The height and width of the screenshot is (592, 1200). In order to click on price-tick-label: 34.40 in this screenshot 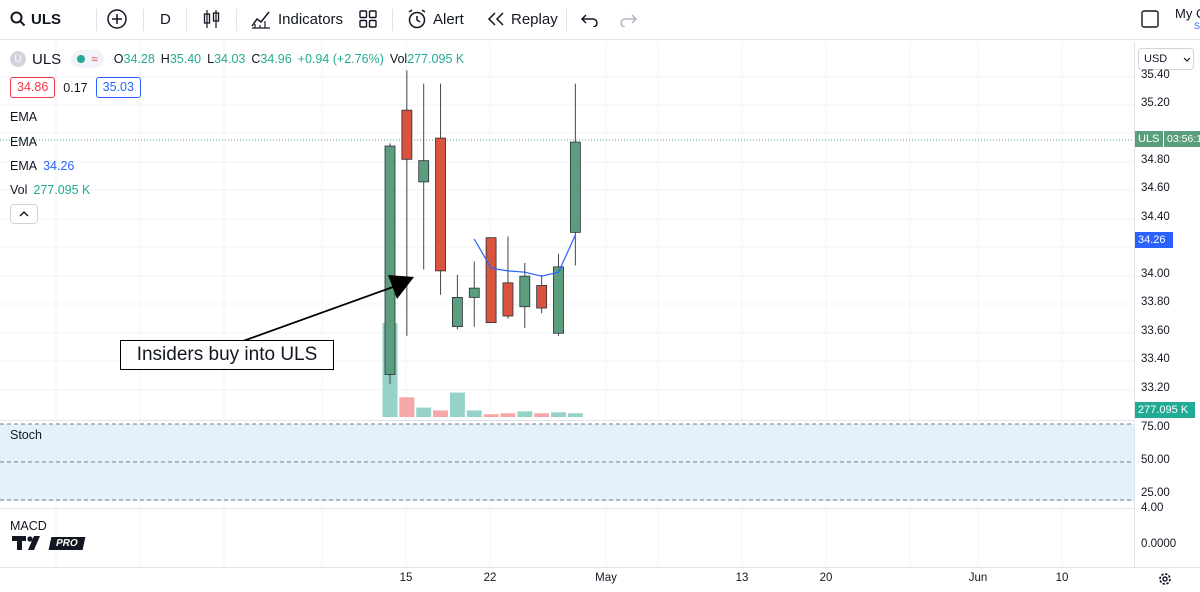, I will do `click(1155, 217)`.